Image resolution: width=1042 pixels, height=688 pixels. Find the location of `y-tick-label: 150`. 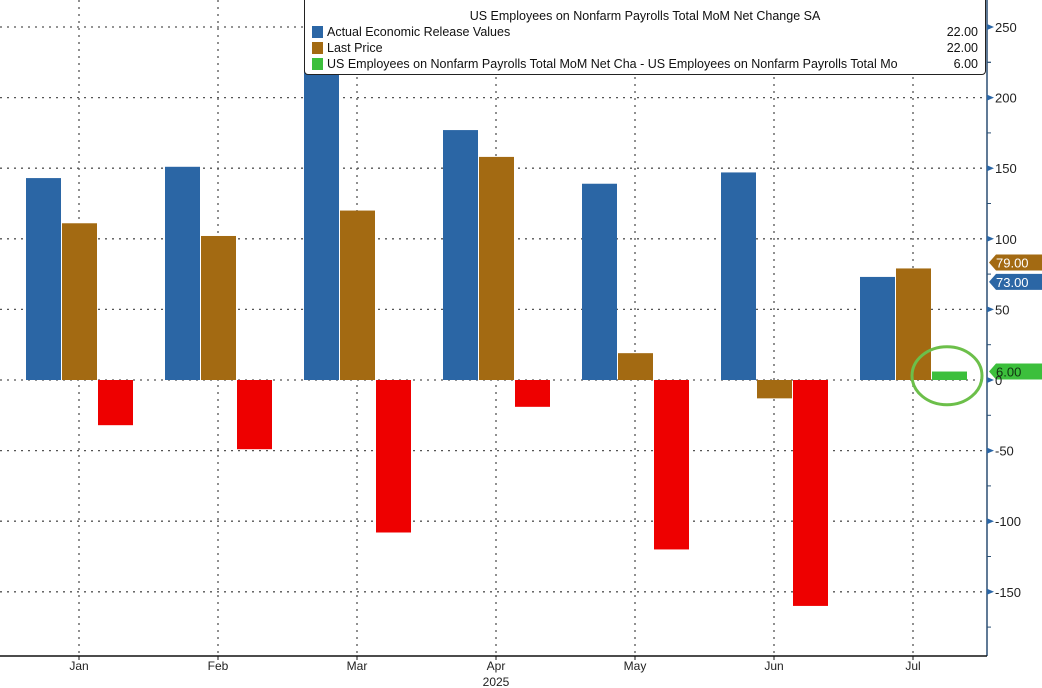

y-tick-label: 150 is located at coordinates (1006, 168).